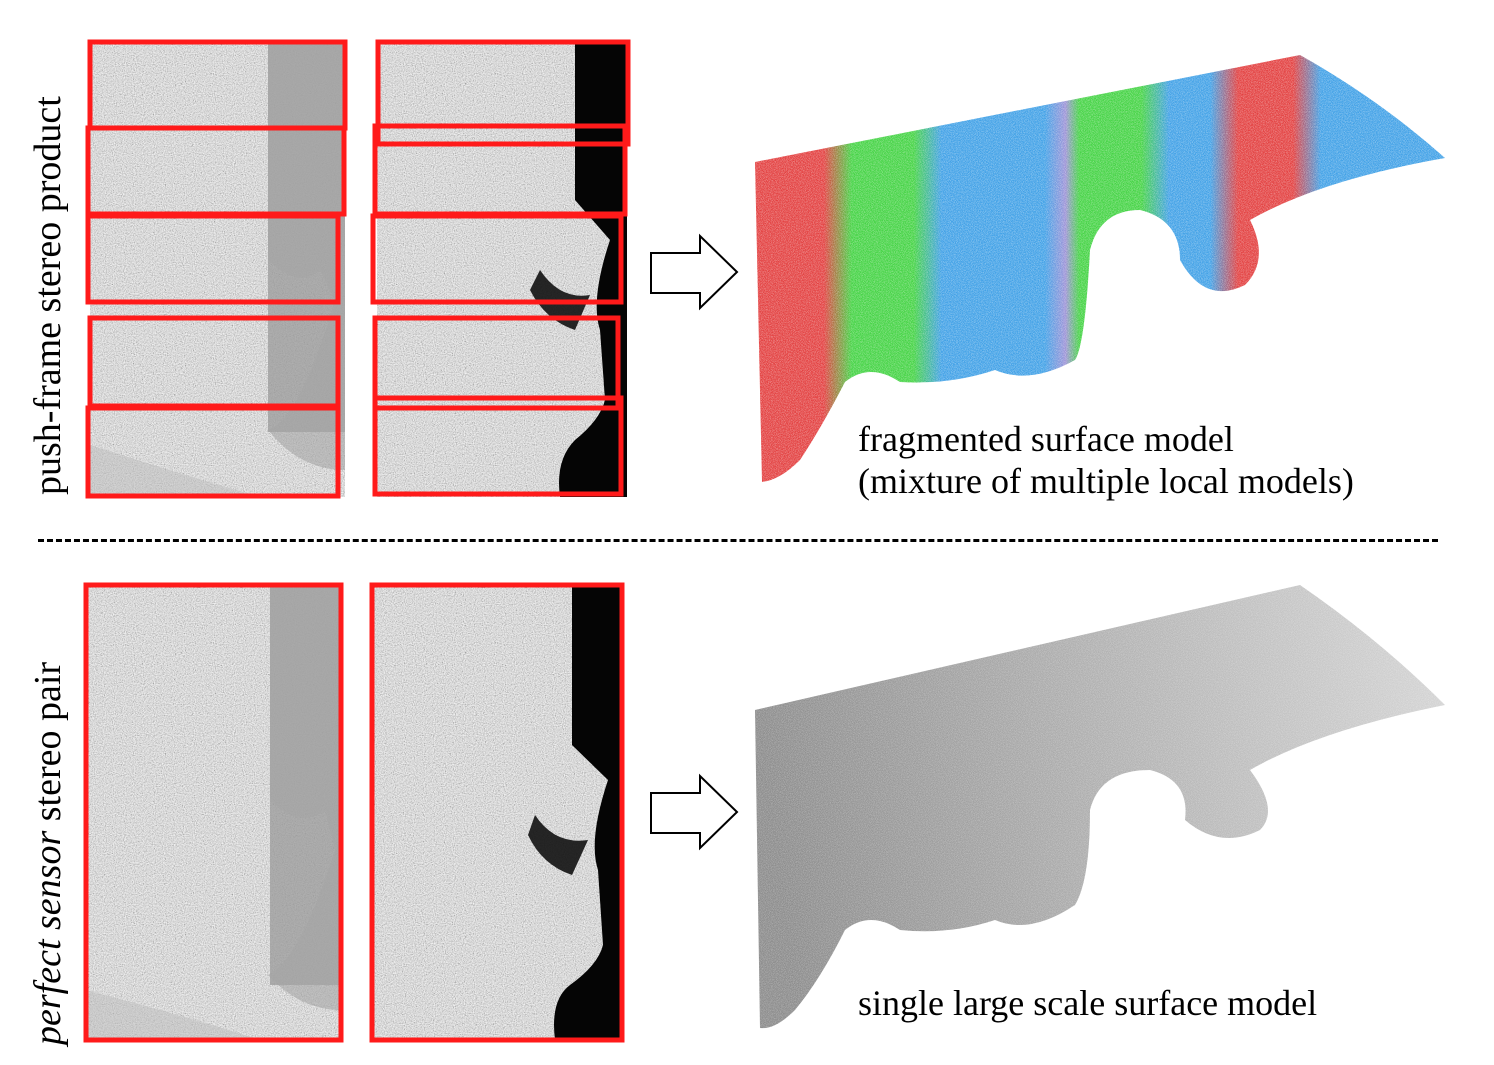 The height and width of the screenshot is (1065, 1494). I want to click on bottom-caption: single large scale surface model, so click(1088, 1003).